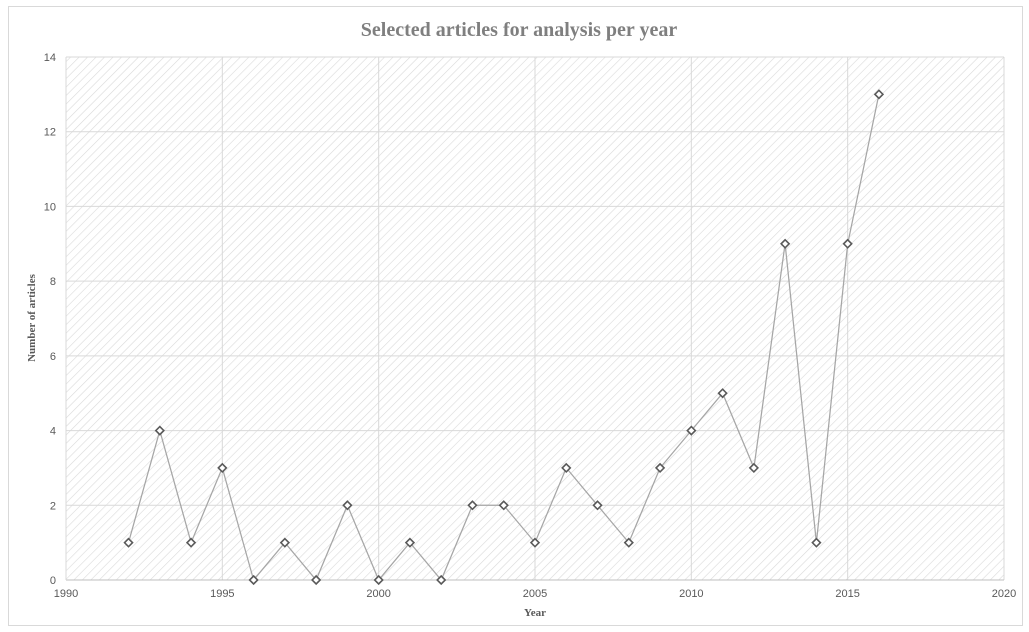 The image size is (1029, 632). I want to click on y-tick-label: 8, so click(53, 282).